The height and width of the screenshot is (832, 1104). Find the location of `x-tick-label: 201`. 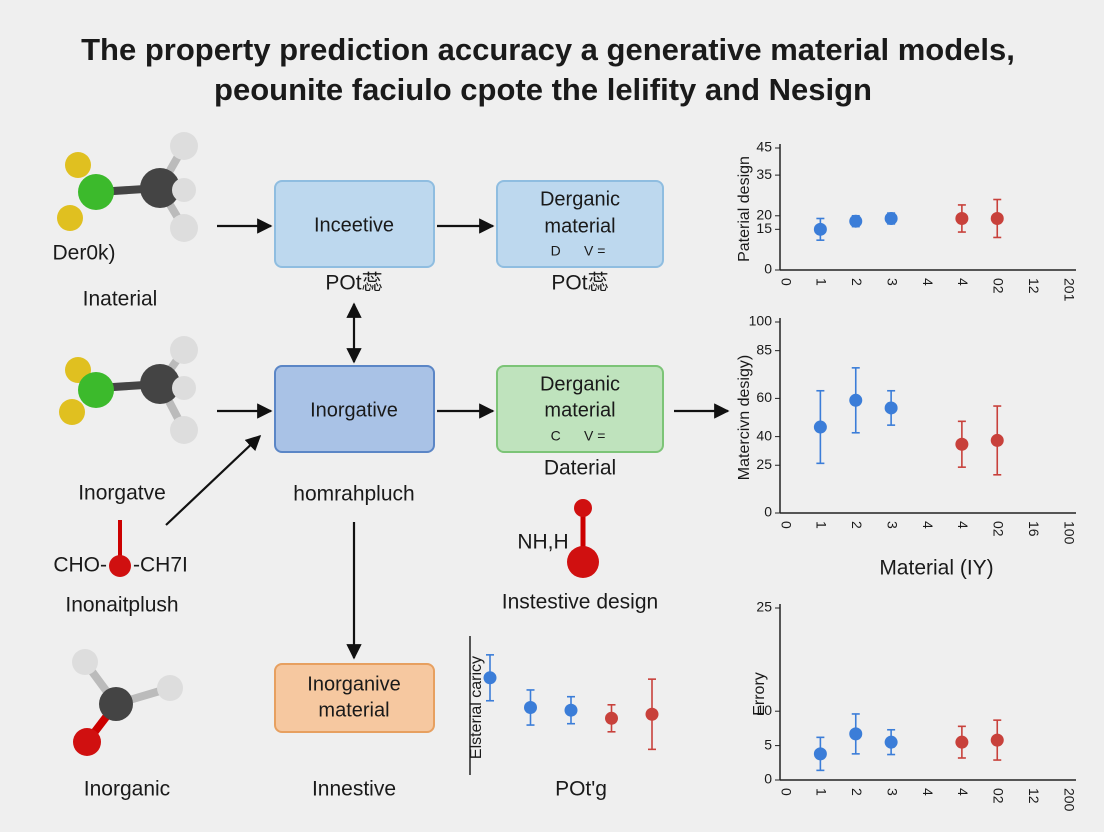

x-tick-label: 201 is located at coordinates (1069, 290).